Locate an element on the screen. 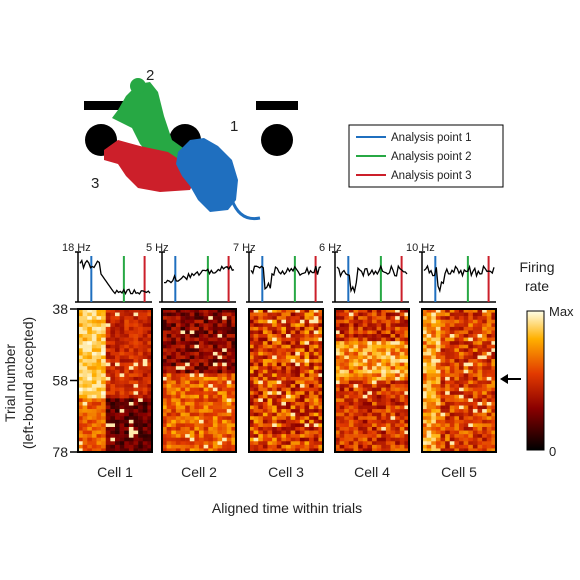  rat-label-3: 3 is located at coordinates (95, 183).